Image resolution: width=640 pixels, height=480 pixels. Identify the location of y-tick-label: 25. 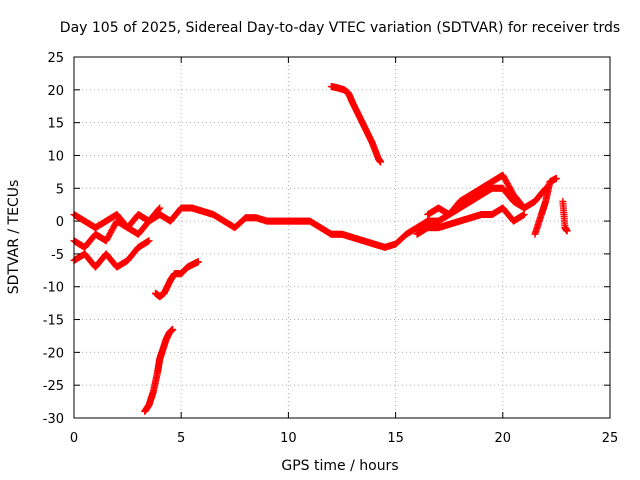
(55, 58).